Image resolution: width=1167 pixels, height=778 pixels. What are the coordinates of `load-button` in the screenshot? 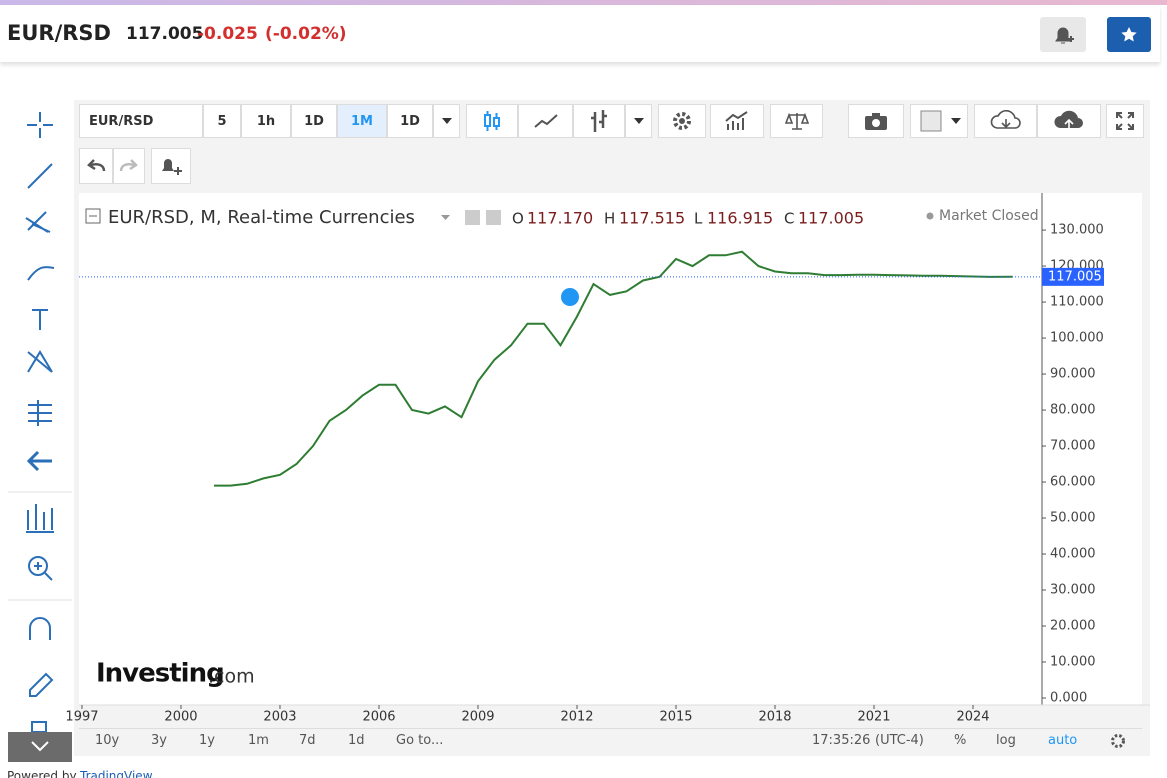 It's located at (1005, 121).